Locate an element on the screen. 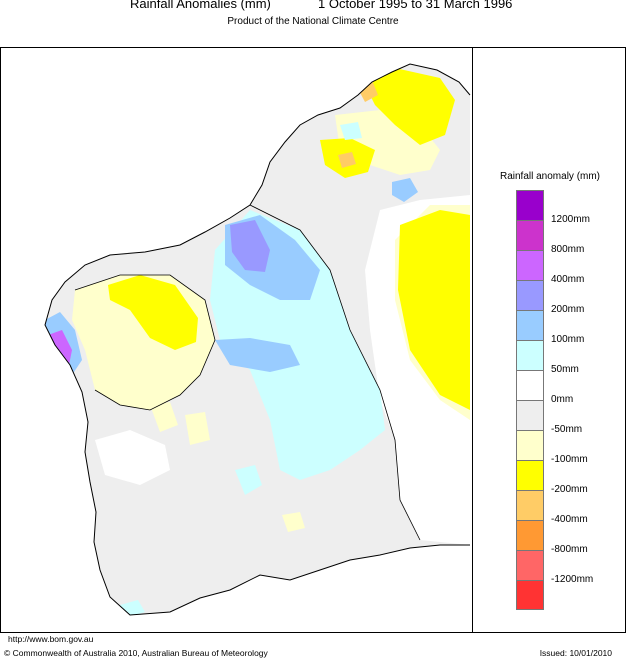 Image resolution: width=626 pixels, height=658 pixels. legend-color-bar is located at coordinates (530, 400).